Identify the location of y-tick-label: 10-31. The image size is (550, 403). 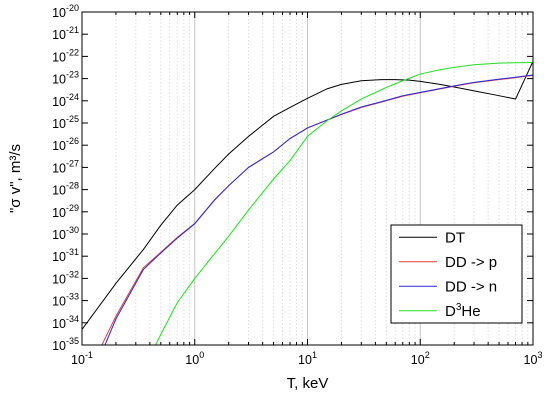
(65, 255).